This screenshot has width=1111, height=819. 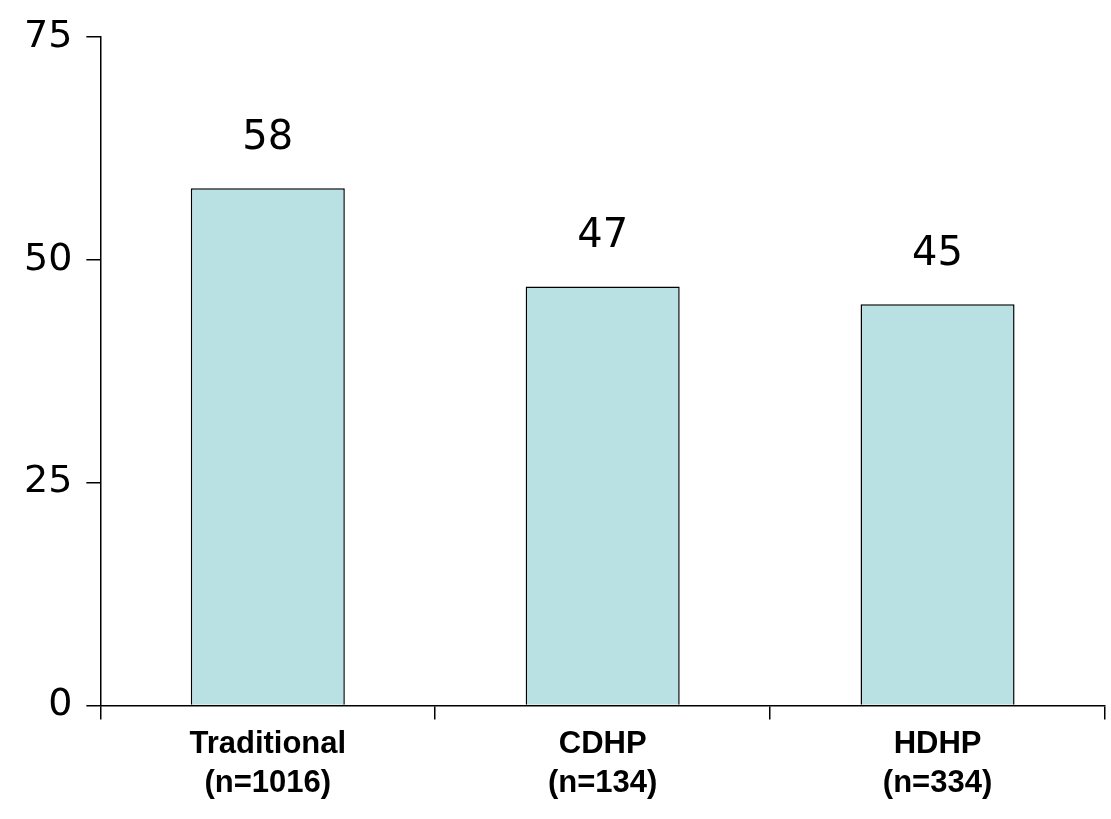 What do you see at coordinates (937, 762) in the screenshot?
I see `x-tick-label: HDHP (n=334)` at bounding box center [937, 762].